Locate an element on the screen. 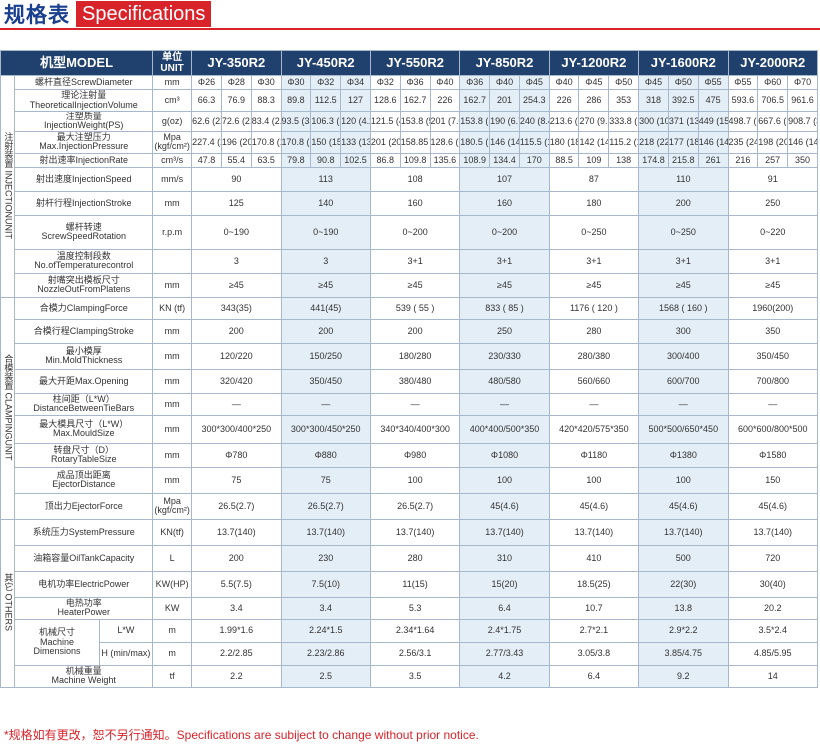  value-cell: 1568 ( 160 ) is located at coordinates (683, 308).